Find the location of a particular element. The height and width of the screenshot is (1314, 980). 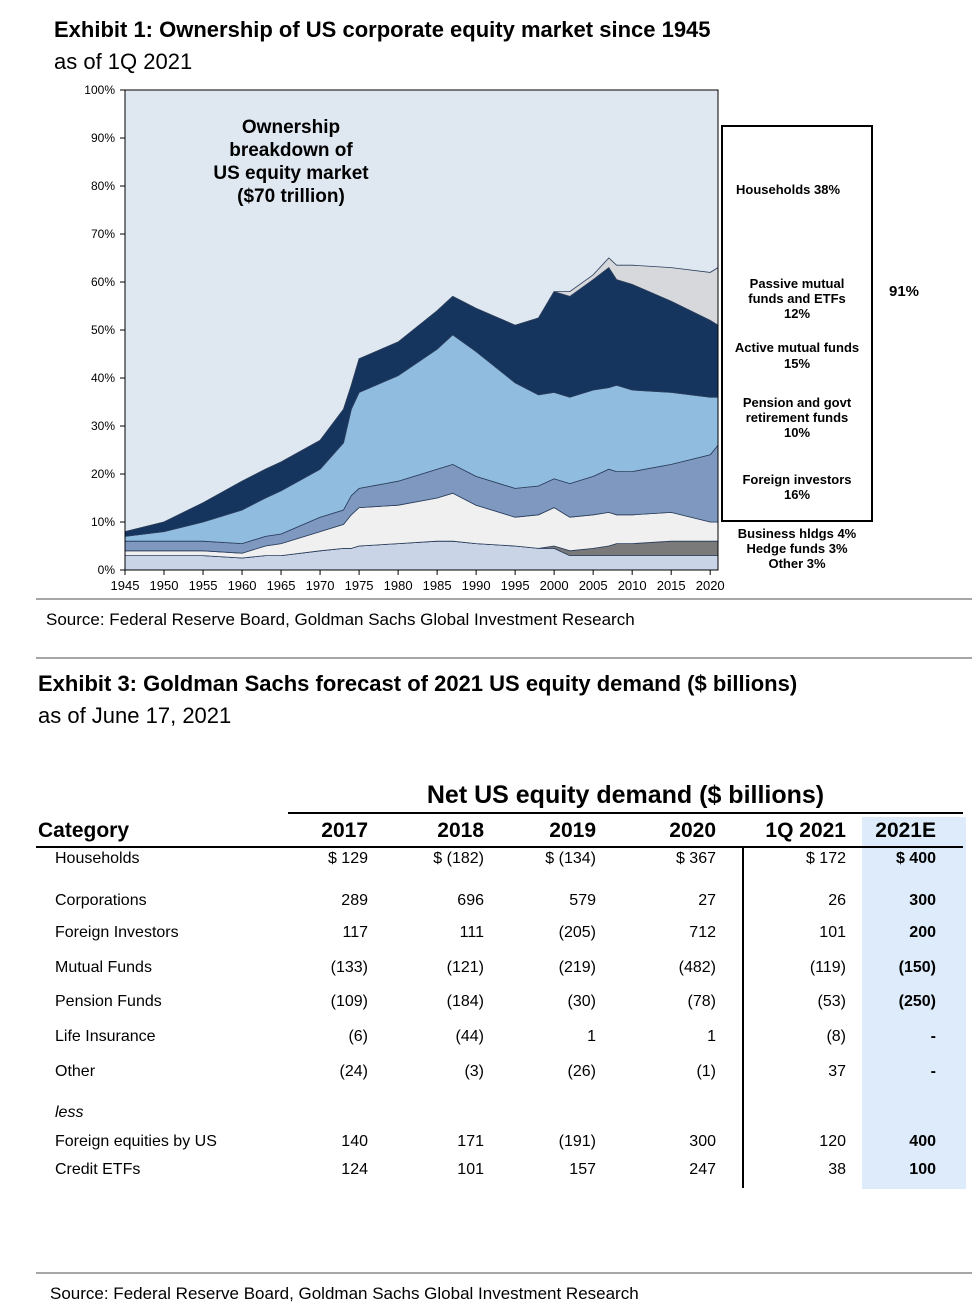

row-label: Life Insurance is located at coordinates (105, 1036).